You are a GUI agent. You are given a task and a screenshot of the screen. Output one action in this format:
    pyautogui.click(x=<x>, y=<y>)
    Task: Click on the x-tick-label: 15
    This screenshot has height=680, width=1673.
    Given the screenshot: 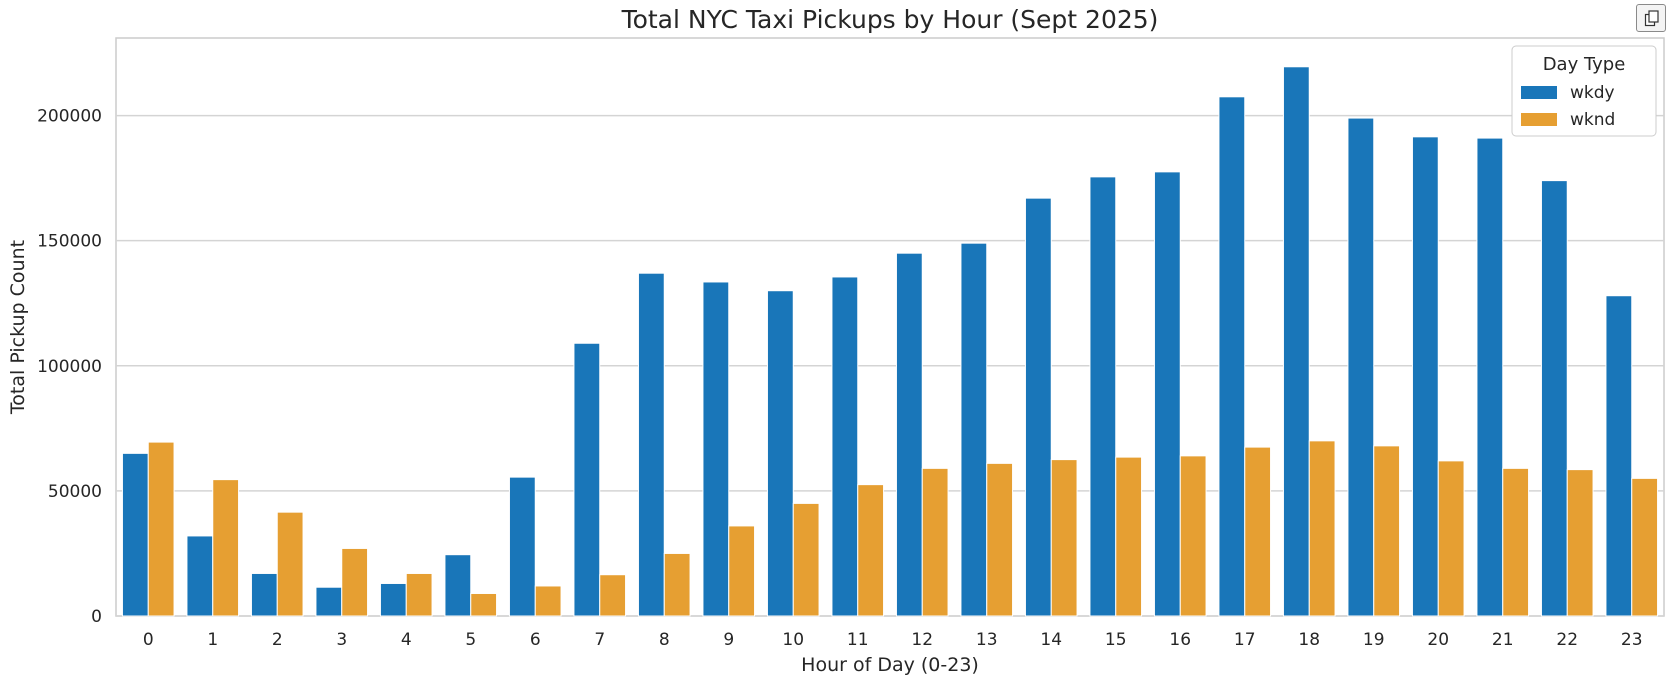 What is the action you would take?
    pyautogui.click(x=1116, y=640)
    